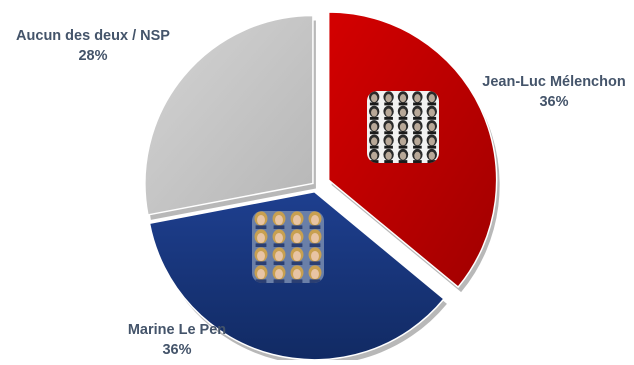 The image size is (634, 365). Describe the element at coordinates (554, 92) in the screenshot. I see `slice-label-melenchon: Jean-Luc Mélenchon 36%` at that location.